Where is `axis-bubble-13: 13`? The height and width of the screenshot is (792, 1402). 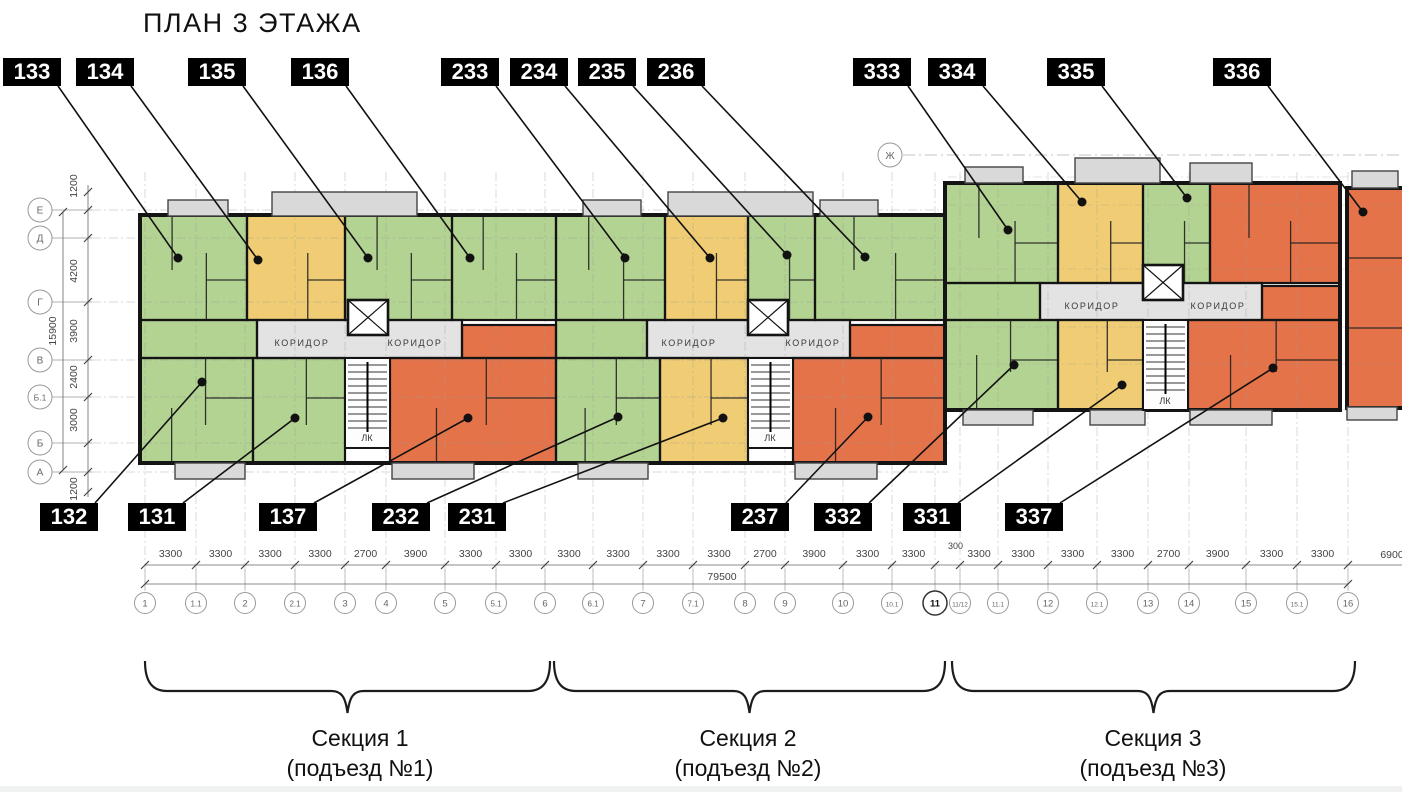 axis-bubble-13: 13 is located at coordinates (1148, 603).